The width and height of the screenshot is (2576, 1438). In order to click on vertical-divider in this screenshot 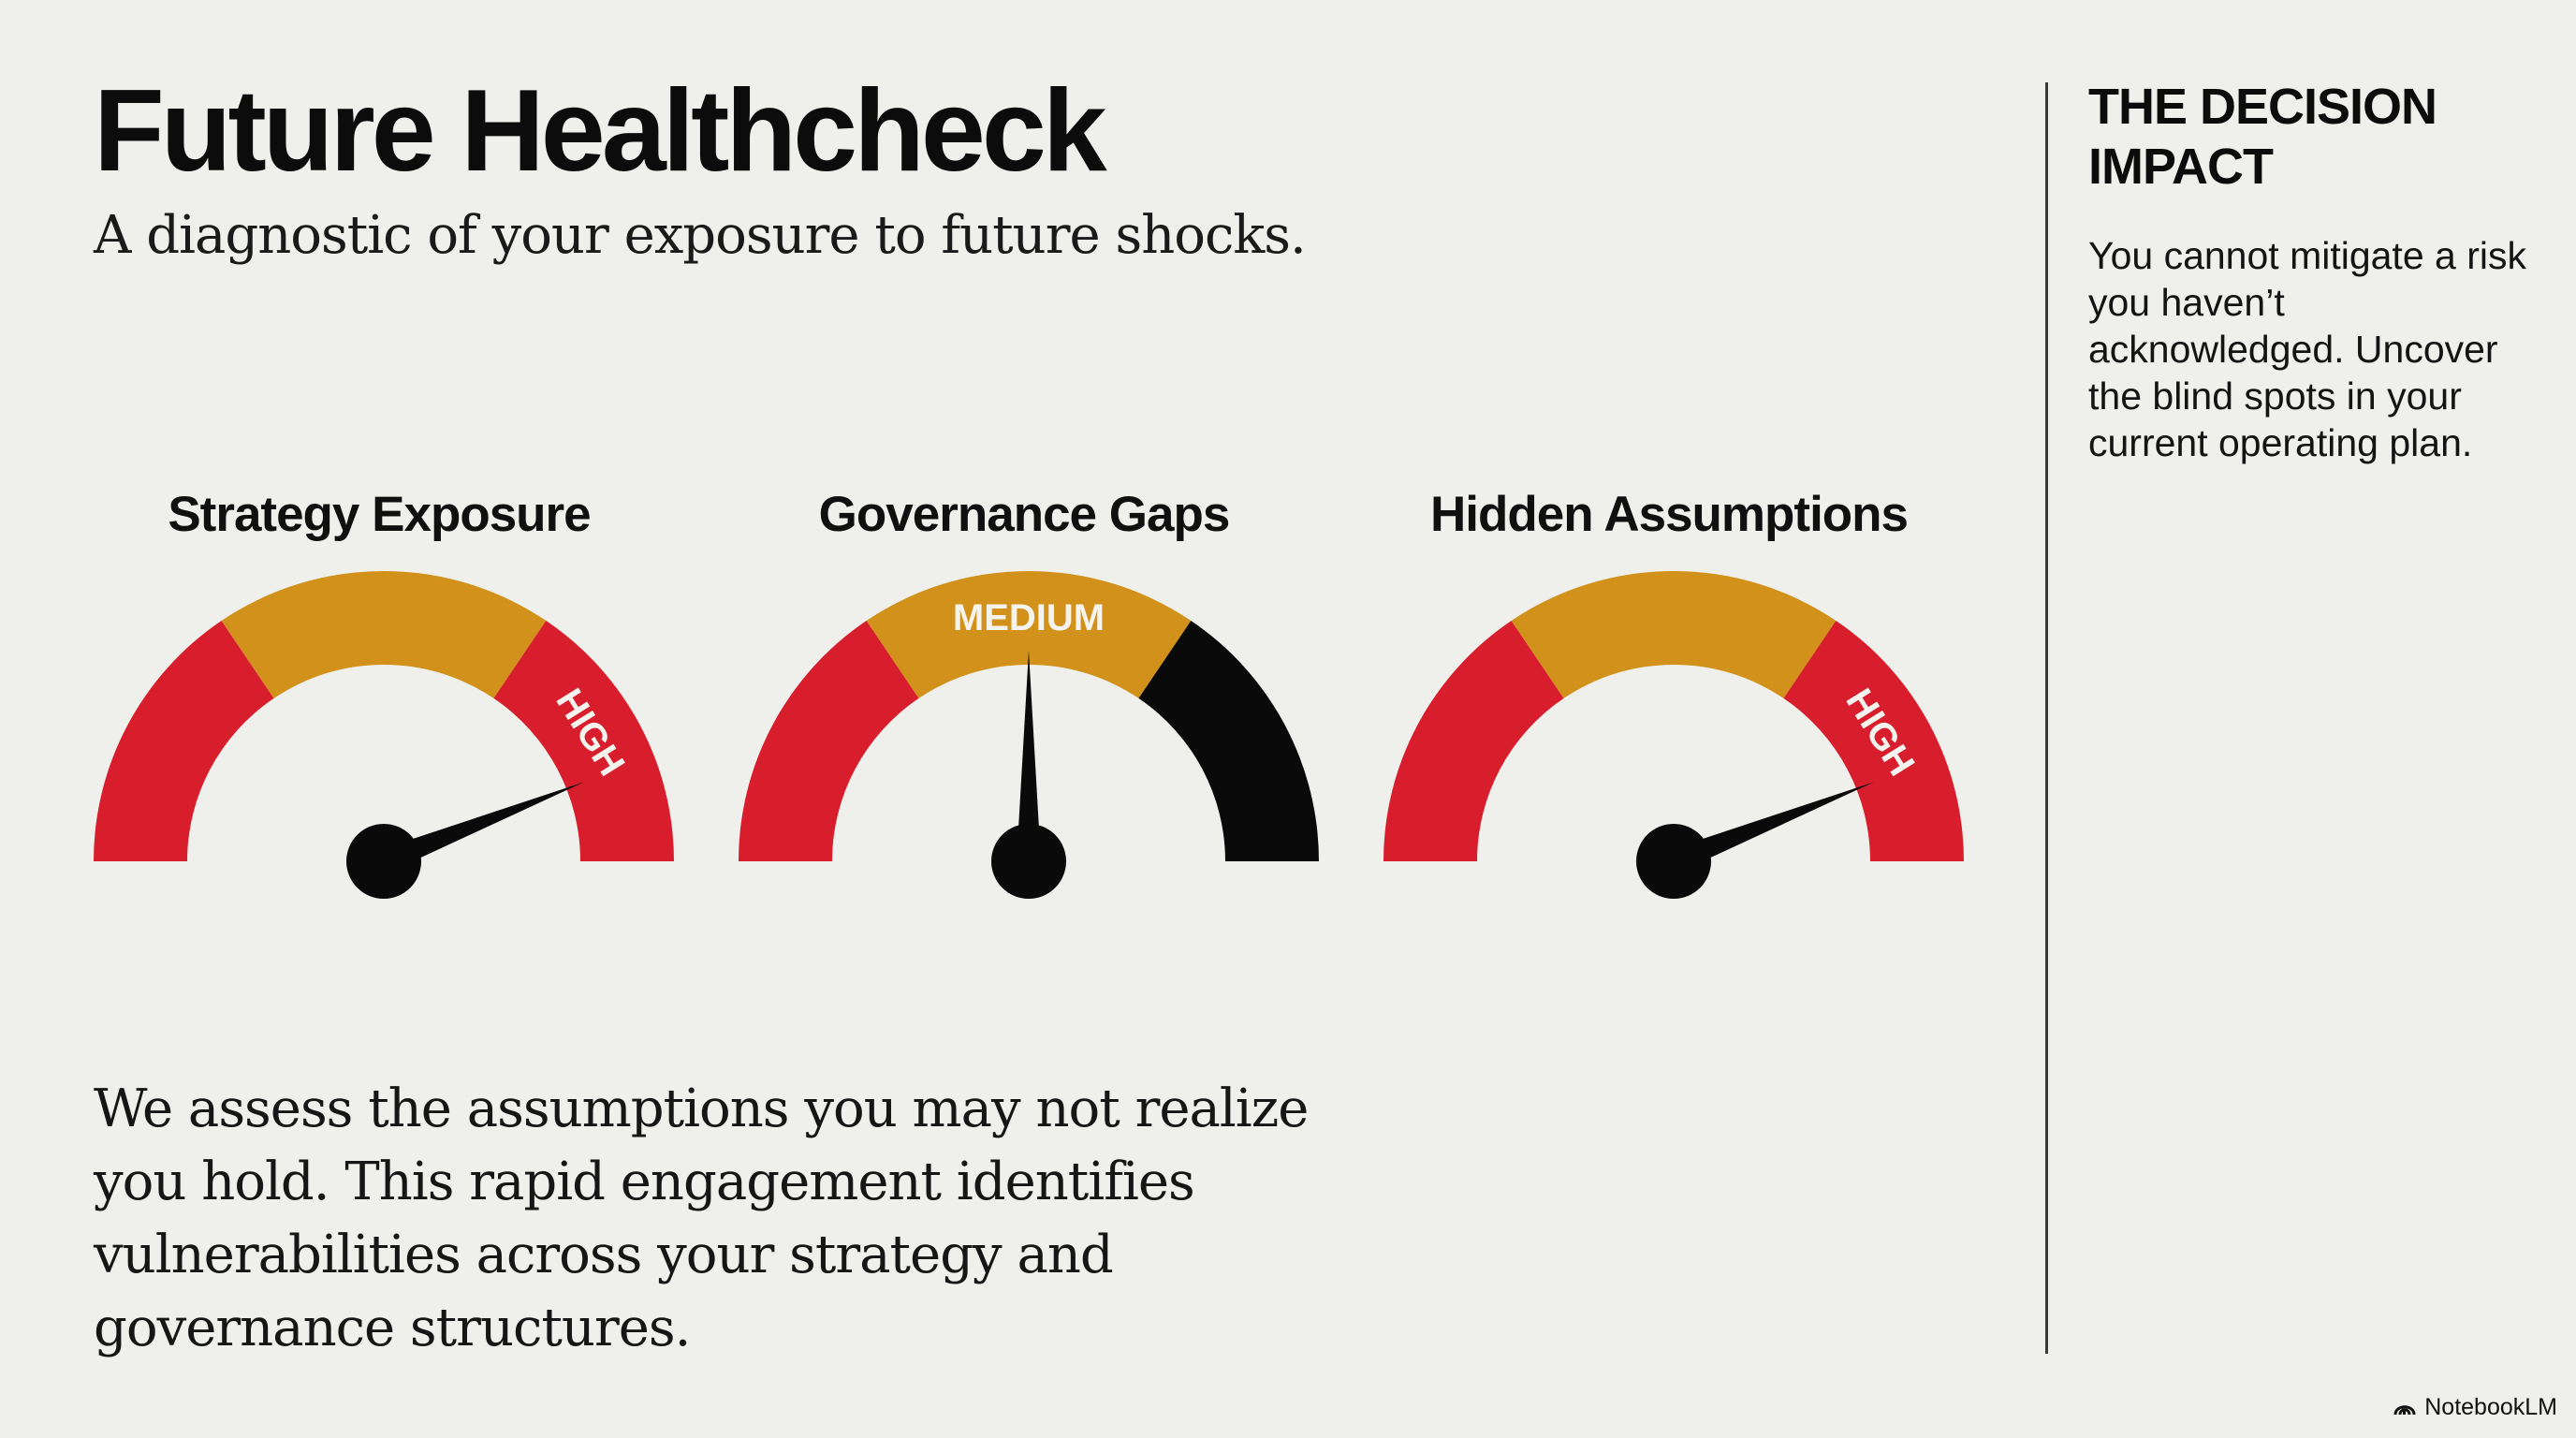, I will do `click(2047, 718)`.